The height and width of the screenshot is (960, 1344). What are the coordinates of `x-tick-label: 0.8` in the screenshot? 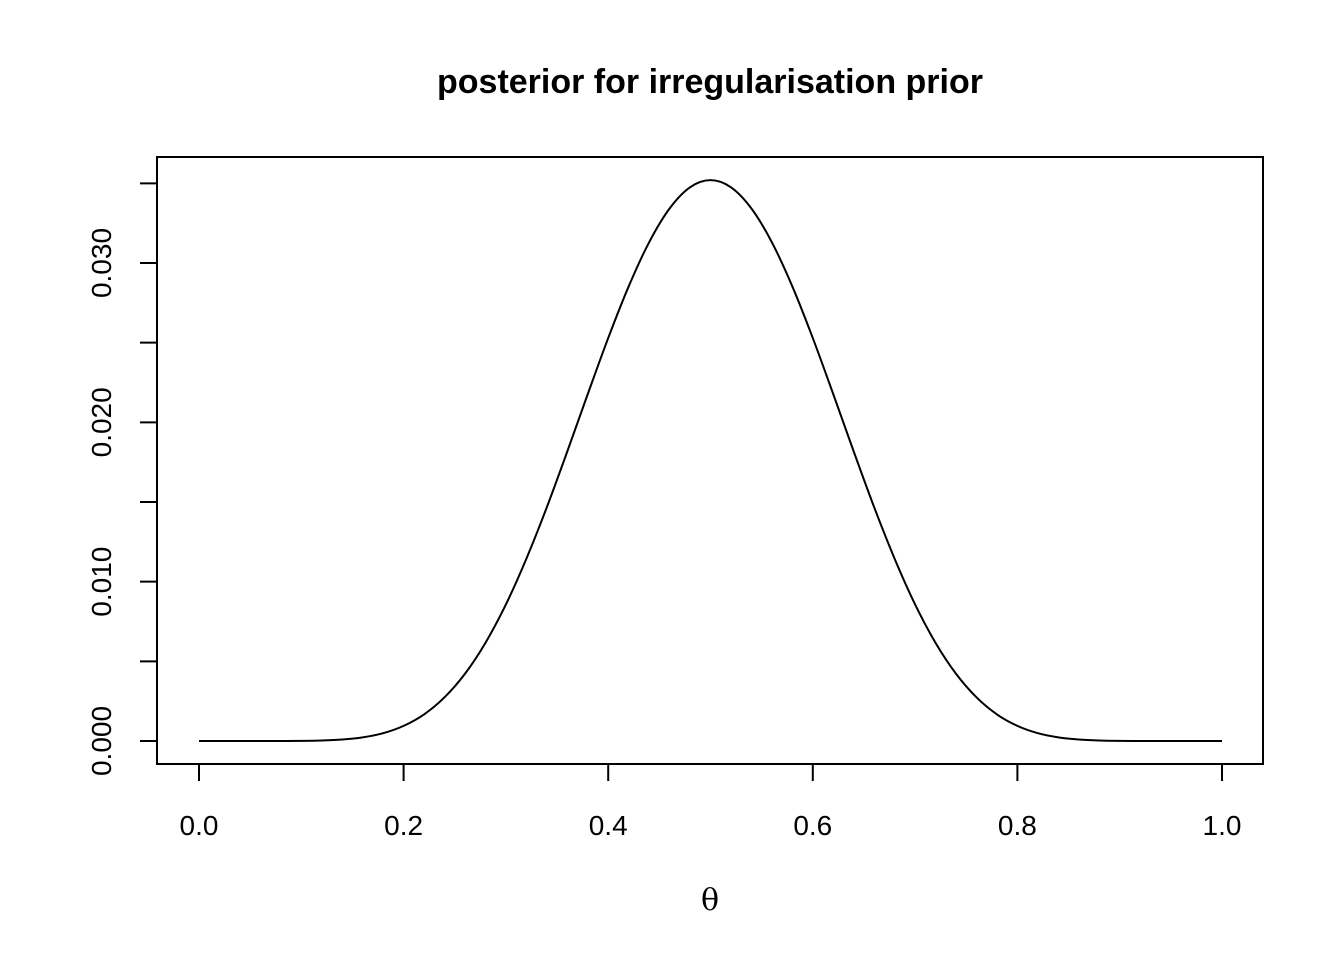 It's located at (1017, 825).